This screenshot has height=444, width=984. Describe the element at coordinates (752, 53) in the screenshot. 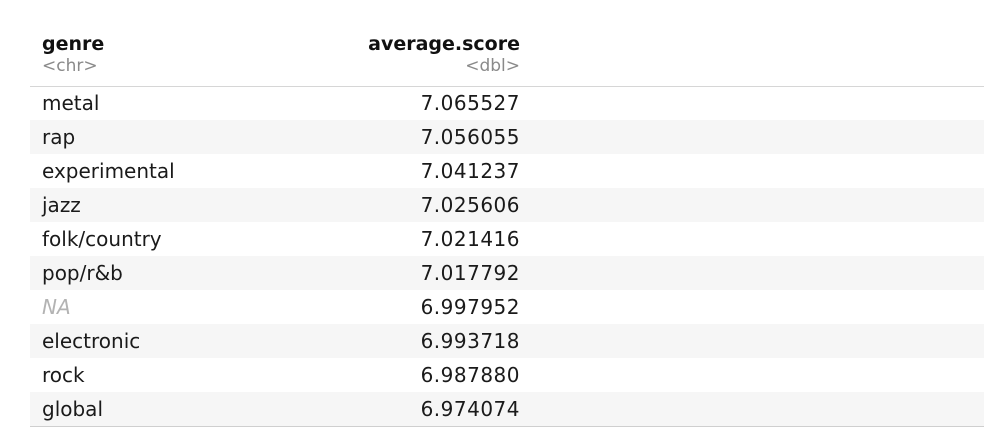

I see `header-filler` at that location.